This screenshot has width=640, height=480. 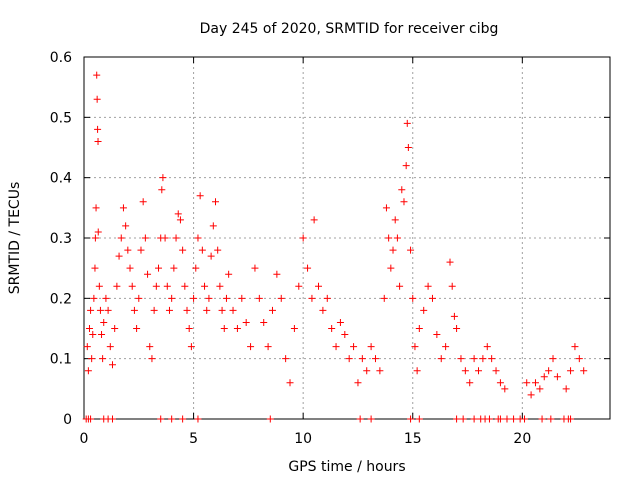 What do you see at coordinates (15, 238) in the screenshot?
I see `y-axis-label: SRMTID / TECUs` at bounding box center [15, 238].